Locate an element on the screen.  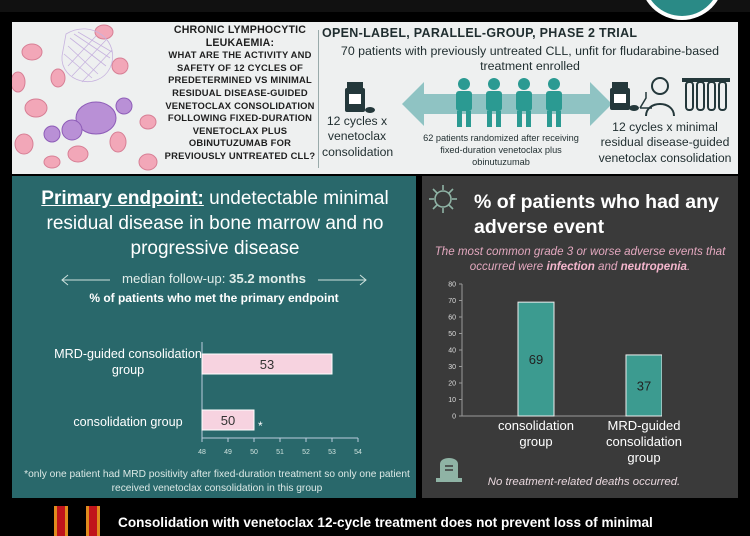
ae-ytick-label-0: 0 is located at coordinates (454, 417).